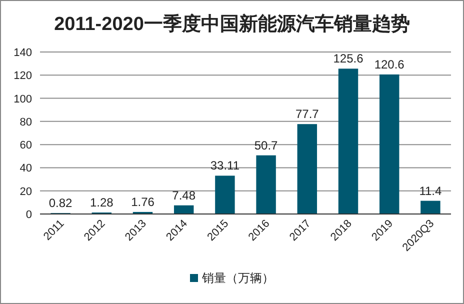  I want to click on y-tick-label: 120, so click(23, 76).